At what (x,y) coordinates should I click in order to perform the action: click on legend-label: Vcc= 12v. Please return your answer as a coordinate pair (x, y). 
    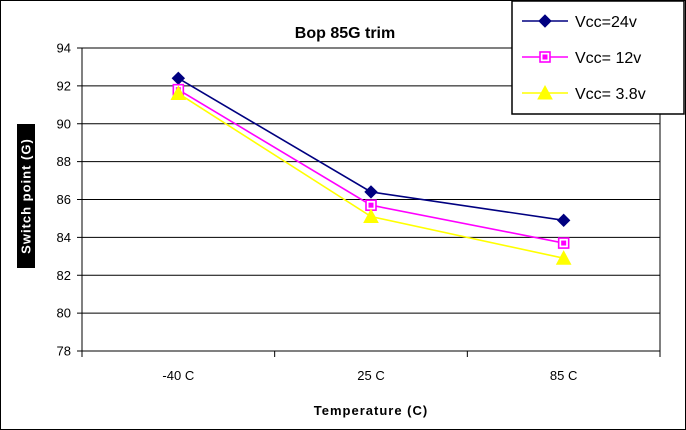
    Looking at the image, I should click on (608, 58).